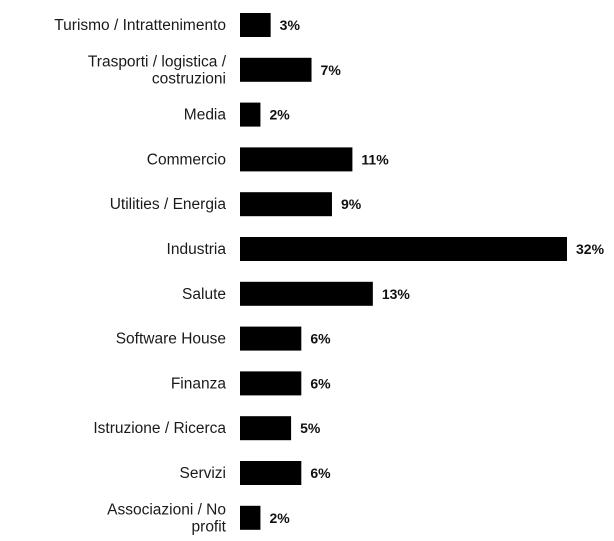 Image resolution: width=614 pixels, height=541 pixels. I want to click on value-label-6: 13%, so click(396, 294).